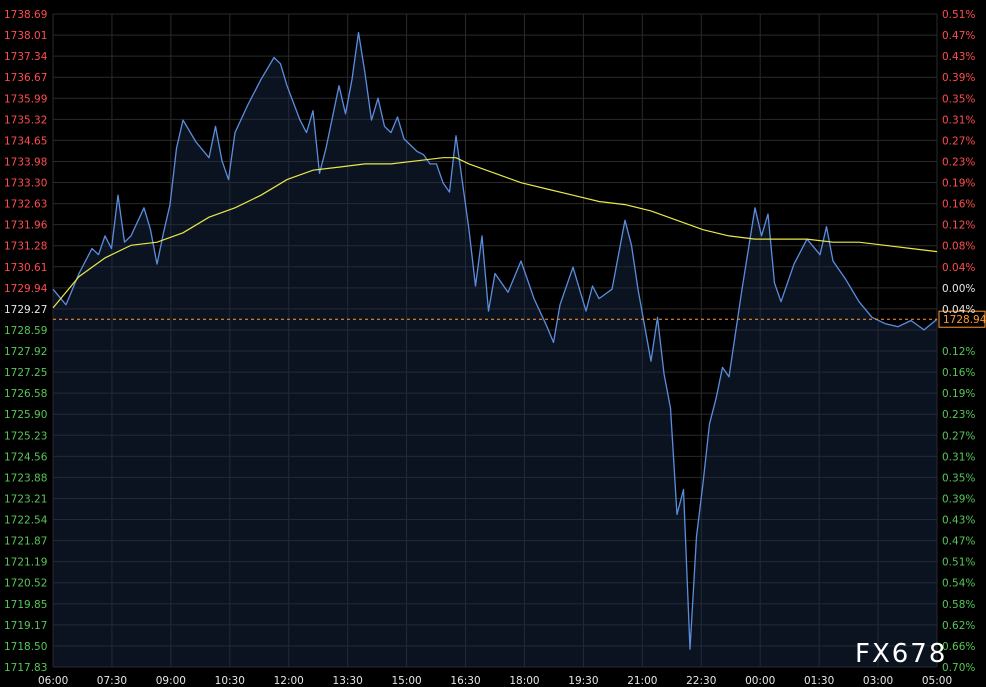 Image resolution: width=986 pixels, height=687 pixels. What do you see at coordinates (25, 478) in the screenshot?
I see `y-tick-label-left: 1723.88` at bounding box center [25, 478].